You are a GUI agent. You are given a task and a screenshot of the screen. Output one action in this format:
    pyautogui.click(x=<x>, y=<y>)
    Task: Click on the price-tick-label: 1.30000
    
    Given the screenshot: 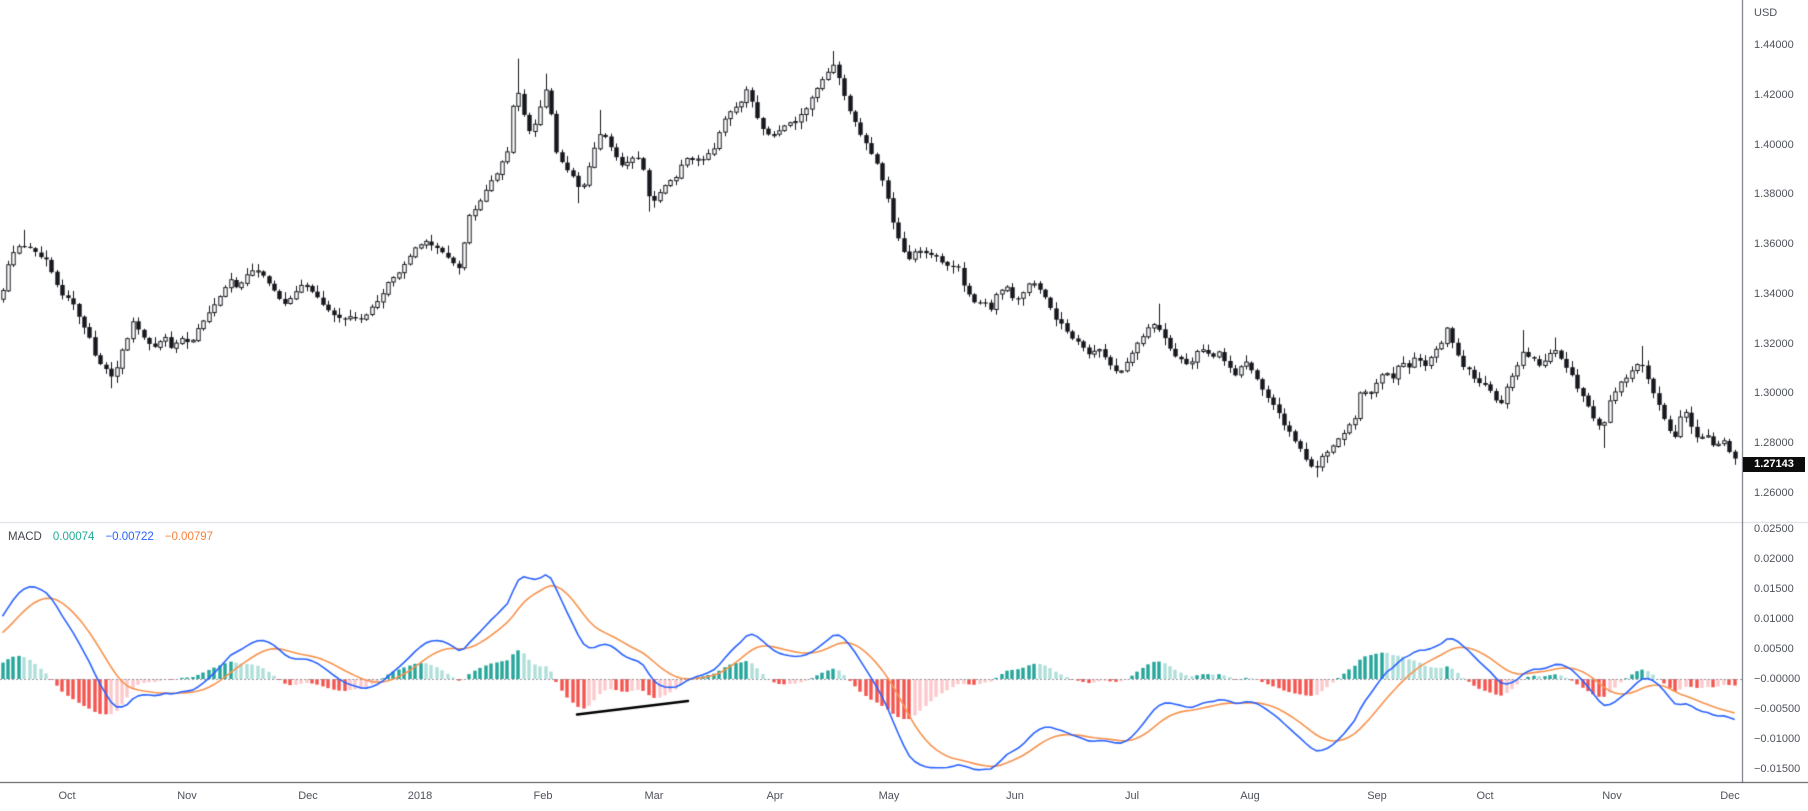 What is the action you would take?
    pyautogui.click(x=1774, y=393)
    